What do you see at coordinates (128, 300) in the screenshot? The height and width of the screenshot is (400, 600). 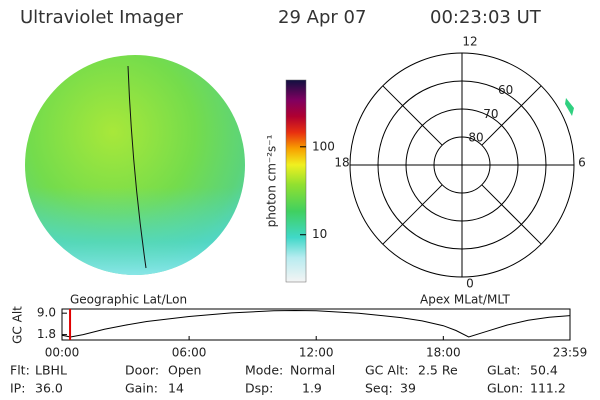 I see `alt-left-title: Geographic Lat/Lon` at bounding box center [128, 300].